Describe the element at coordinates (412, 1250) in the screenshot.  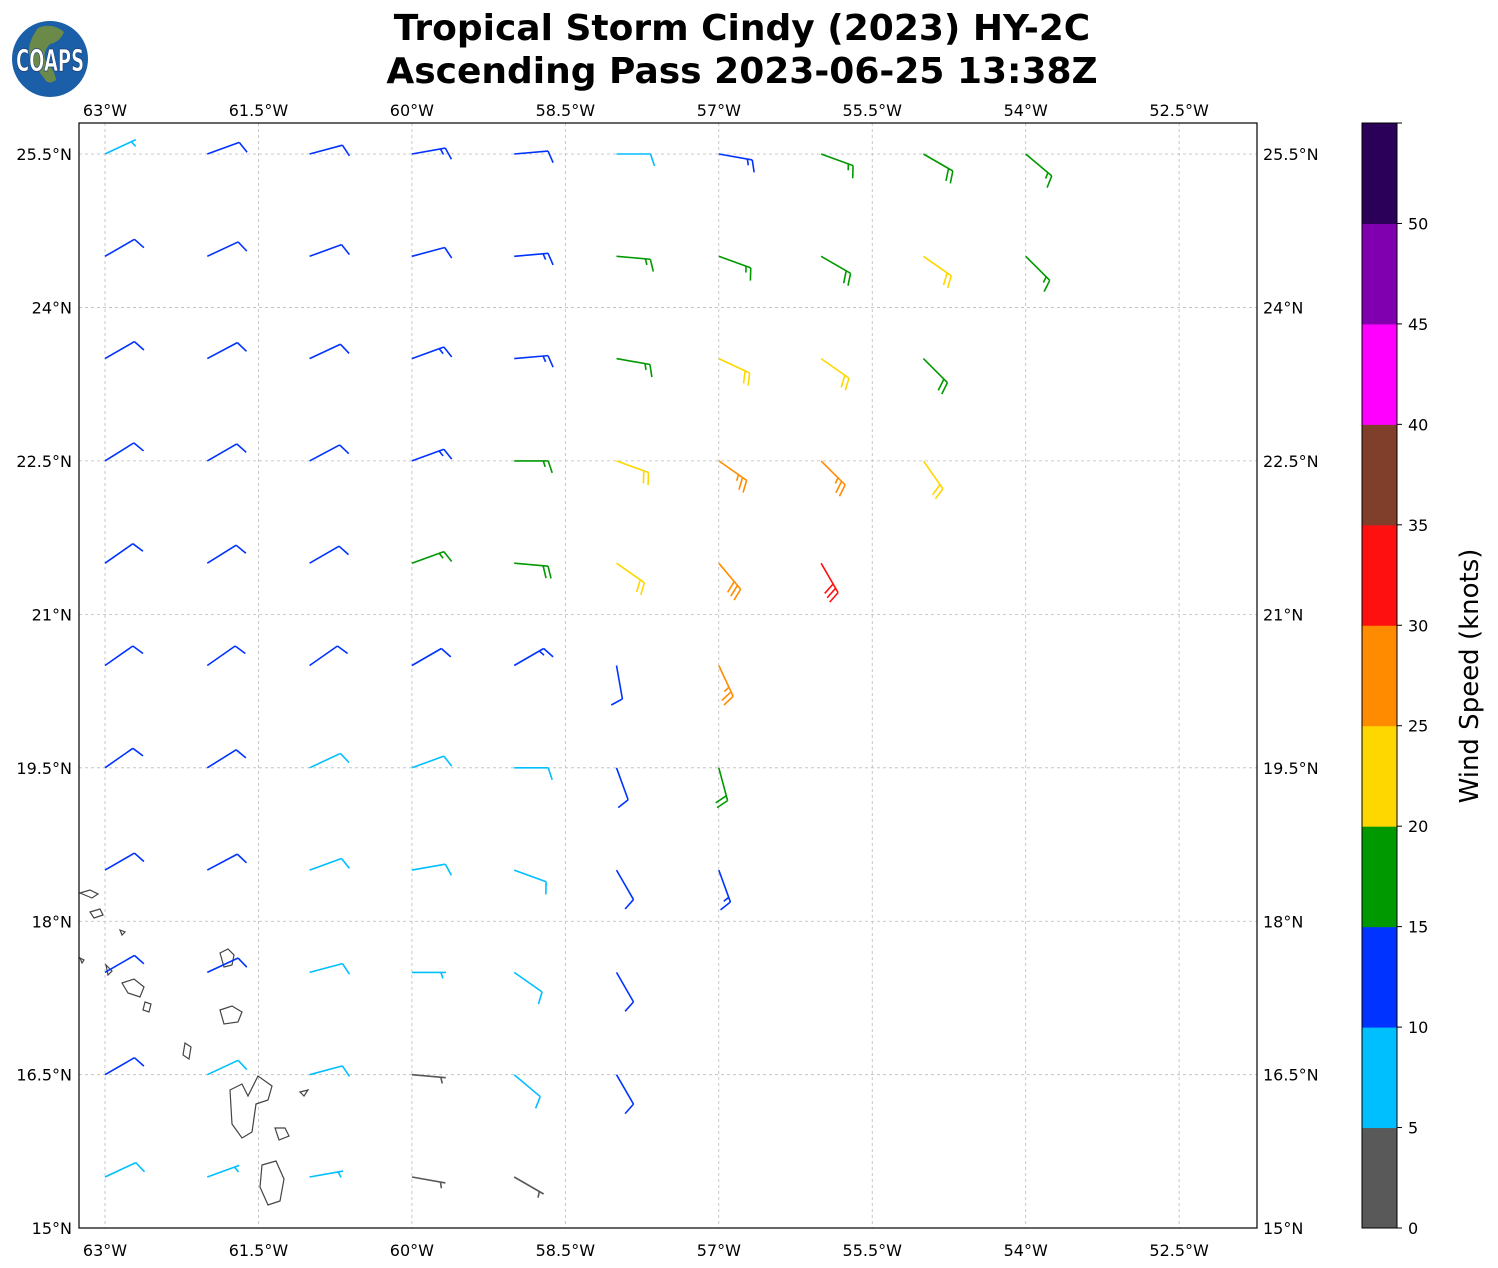
I see `lon-tick-label-bottom: 60°W` at that location.